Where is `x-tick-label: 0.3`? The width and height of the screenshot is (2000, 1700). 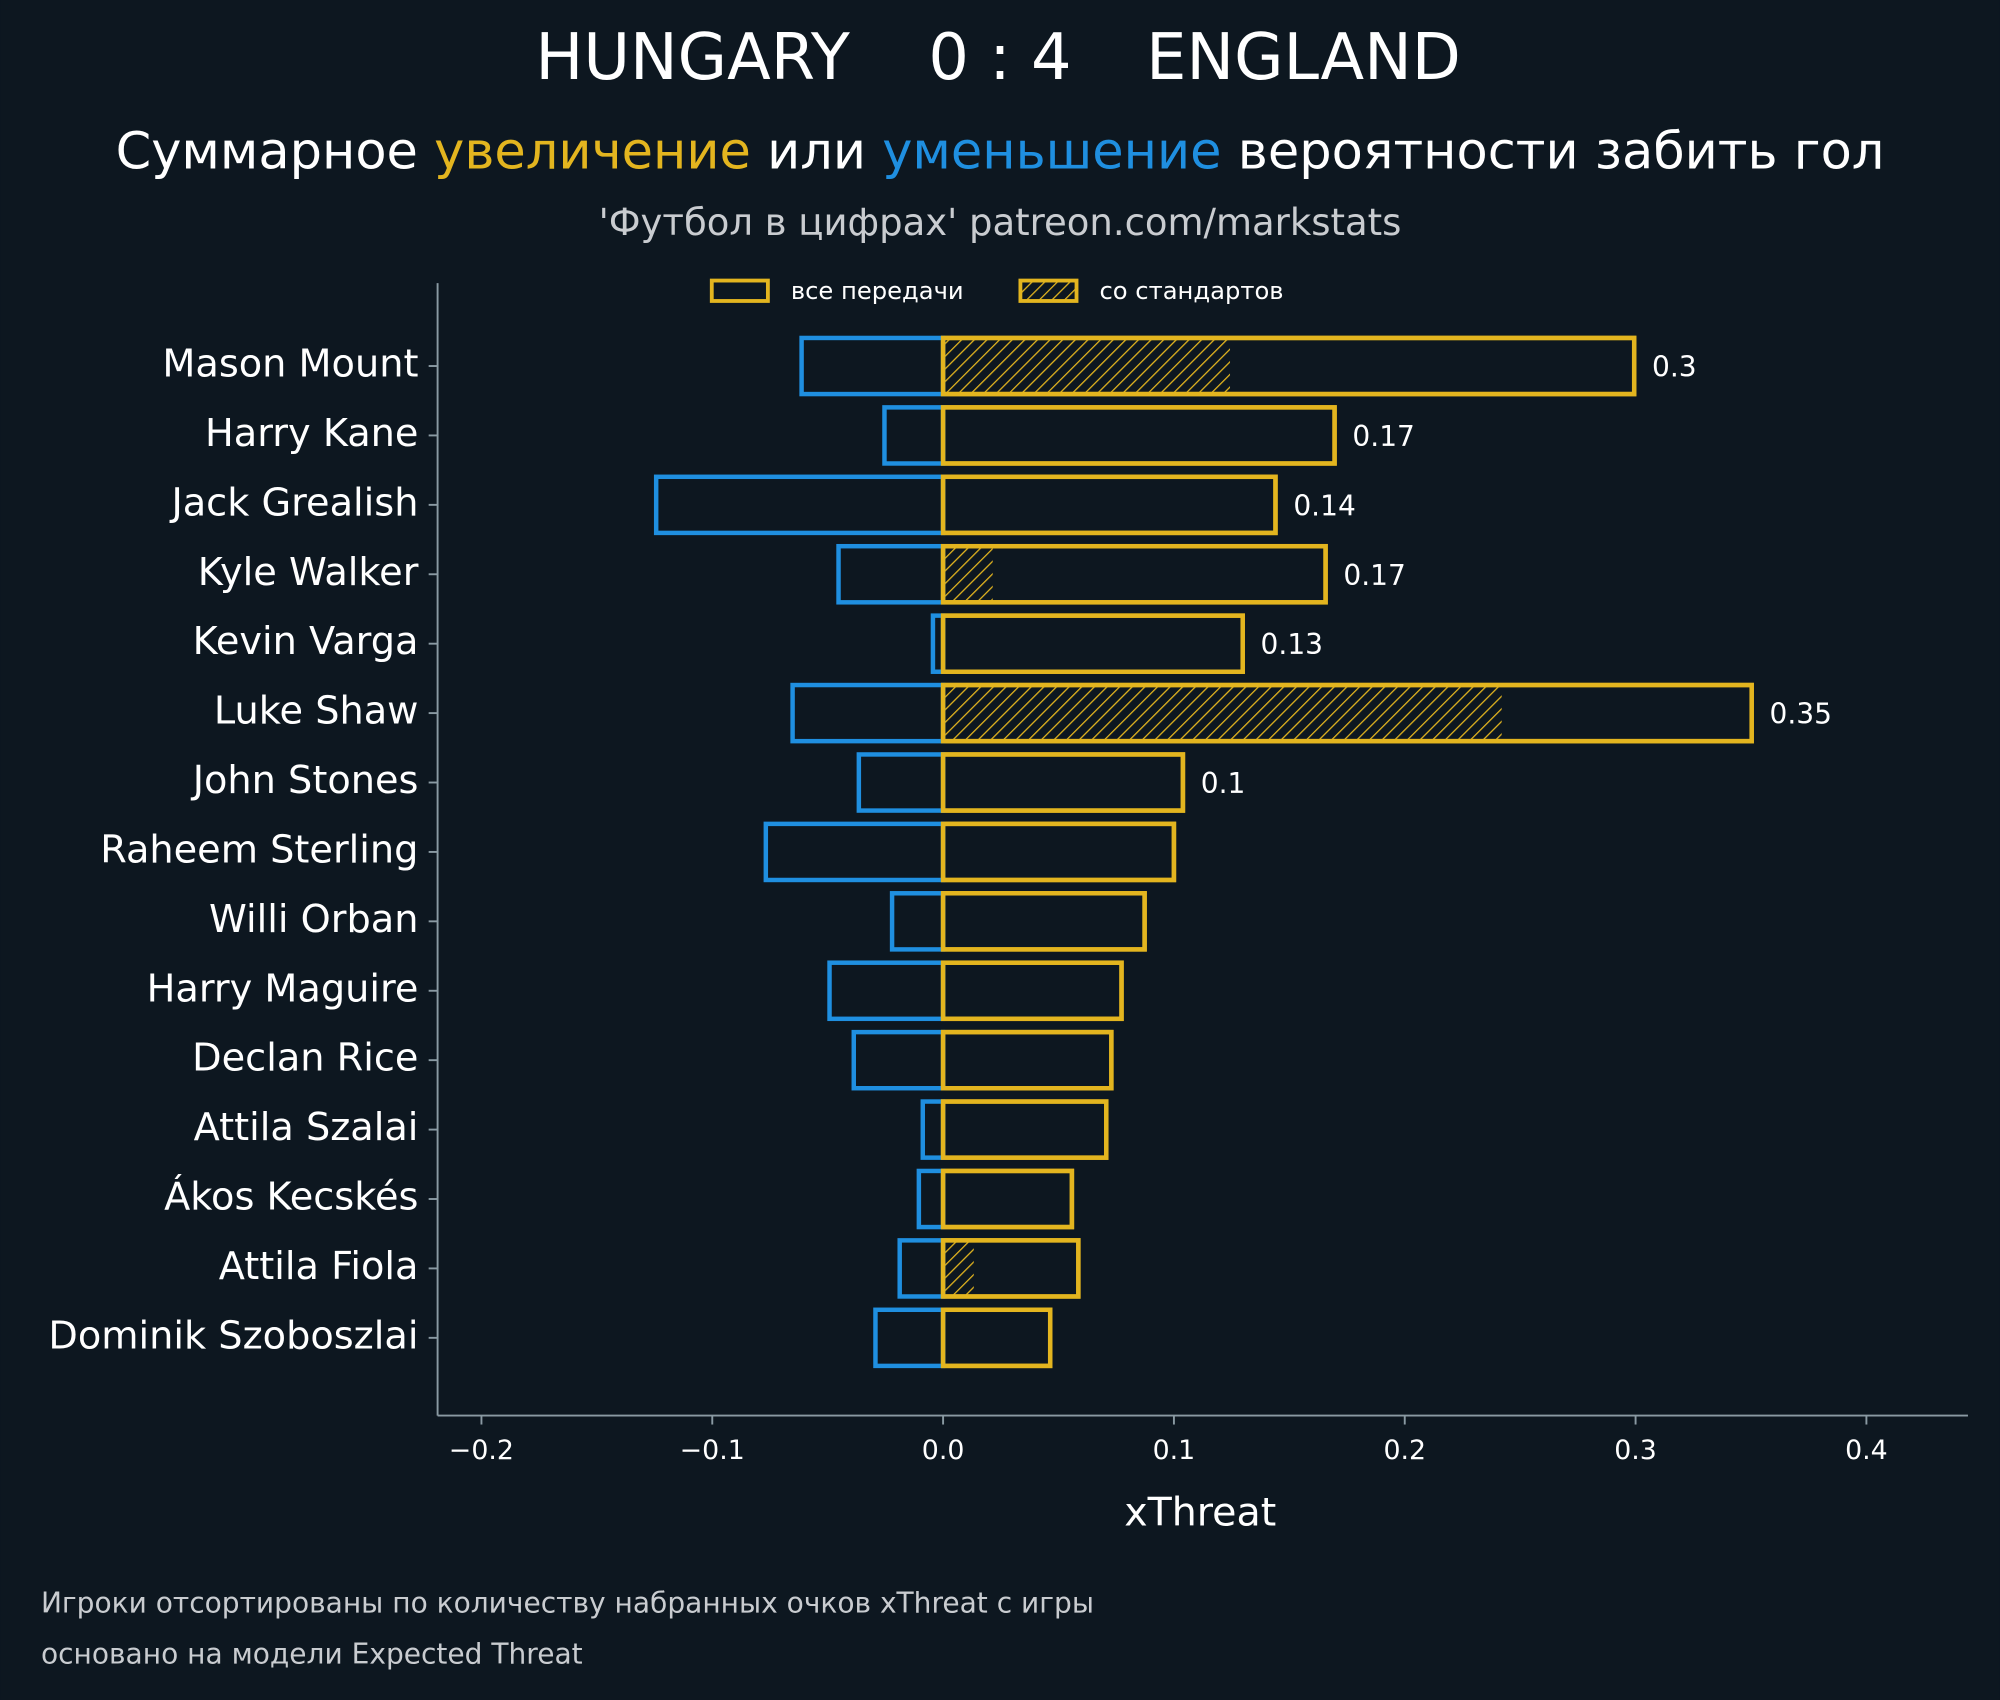
x-tick-label: 0.3 is located at coordinates (1635, 1450).